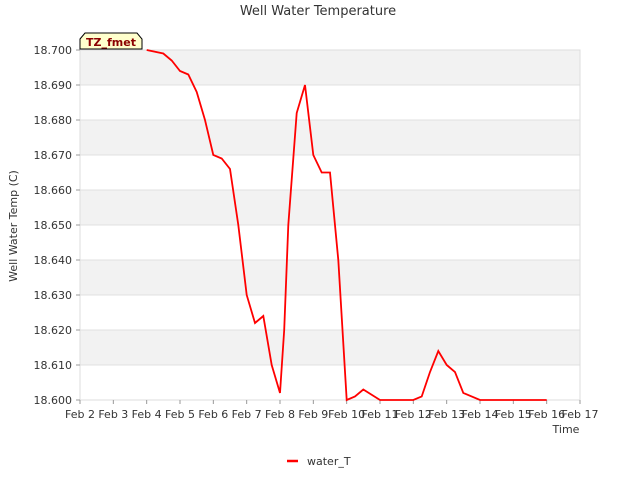 This screenshot has width=640, height=480. Describe the element at coordinates (53, 260) in the screenshot. I see `y-tick-label: 18.640` at that location.